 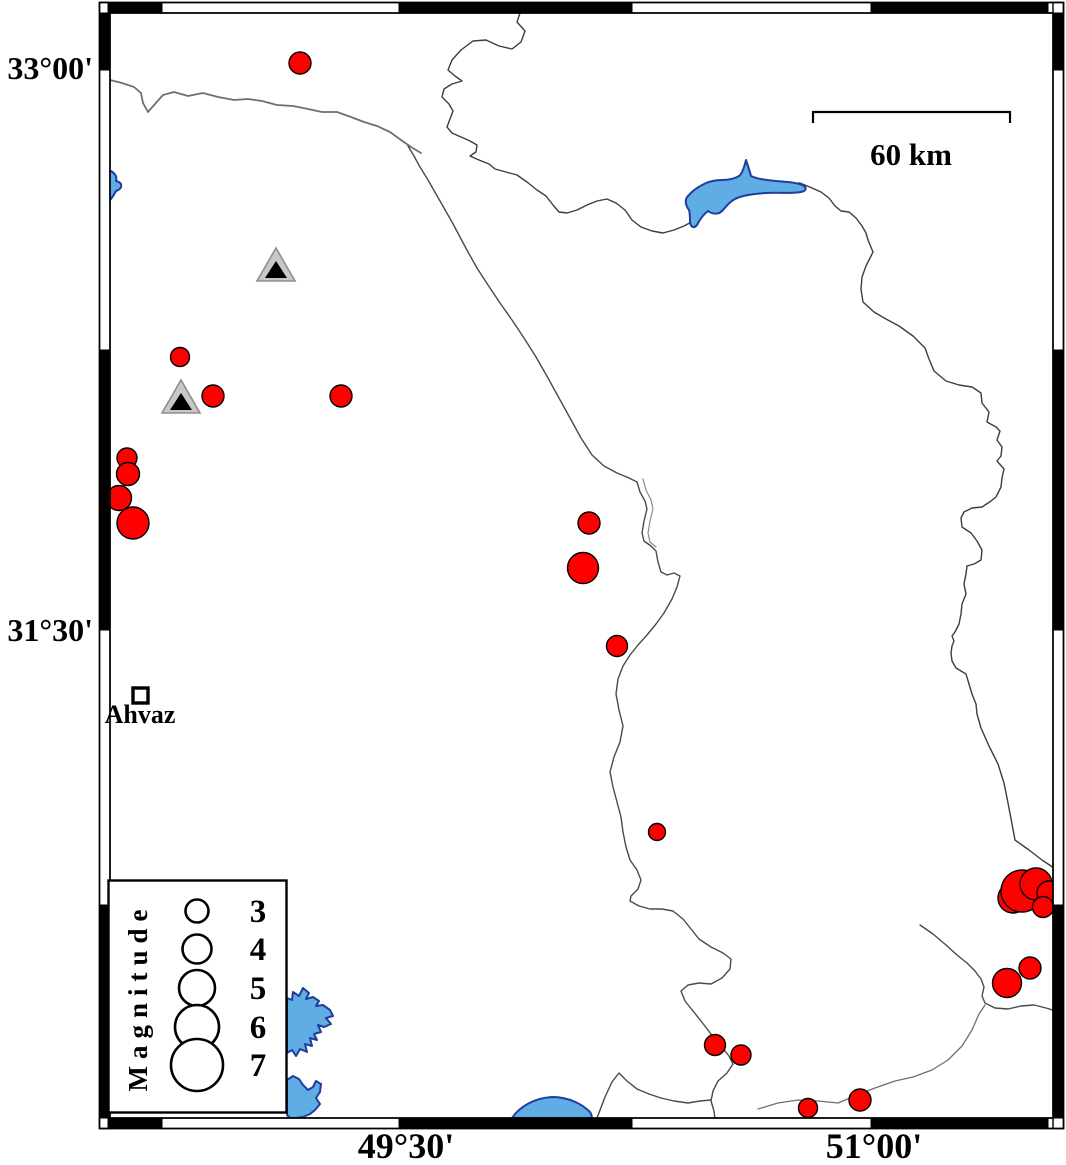 What do you see at coordinates (140, 695) in the screenshot?
I see `city-square-marker` at bounding box center [140, 695].